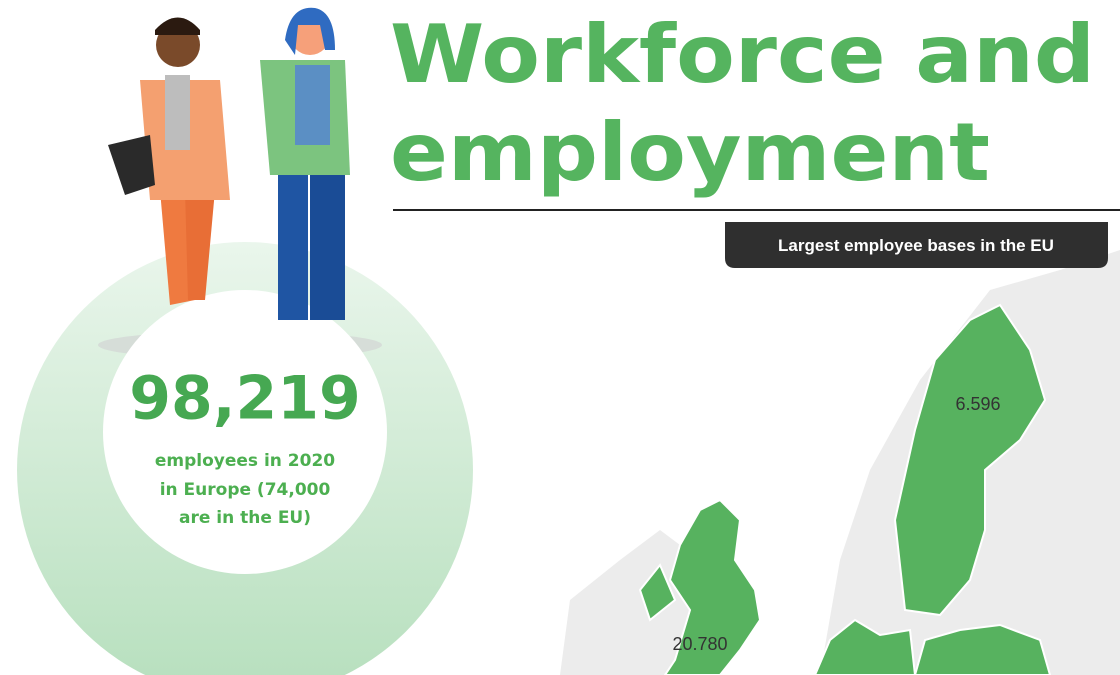  What do you see at coordinates (742, 54) in the screenshot?
I see `title: Workforce and` at bounding box center [742, 54].